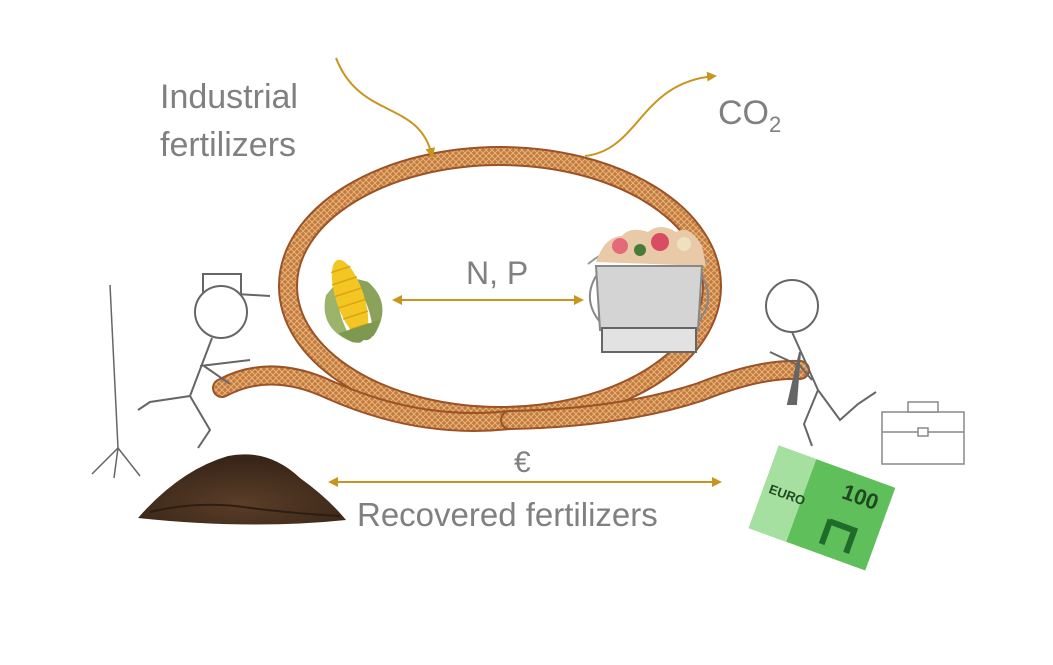 This screenshot has height=665, width=1053. What do you see at coordinates (650, 114) in the screenshot?
I see `co2-emission-arrow` at bounding box center [650, 114].